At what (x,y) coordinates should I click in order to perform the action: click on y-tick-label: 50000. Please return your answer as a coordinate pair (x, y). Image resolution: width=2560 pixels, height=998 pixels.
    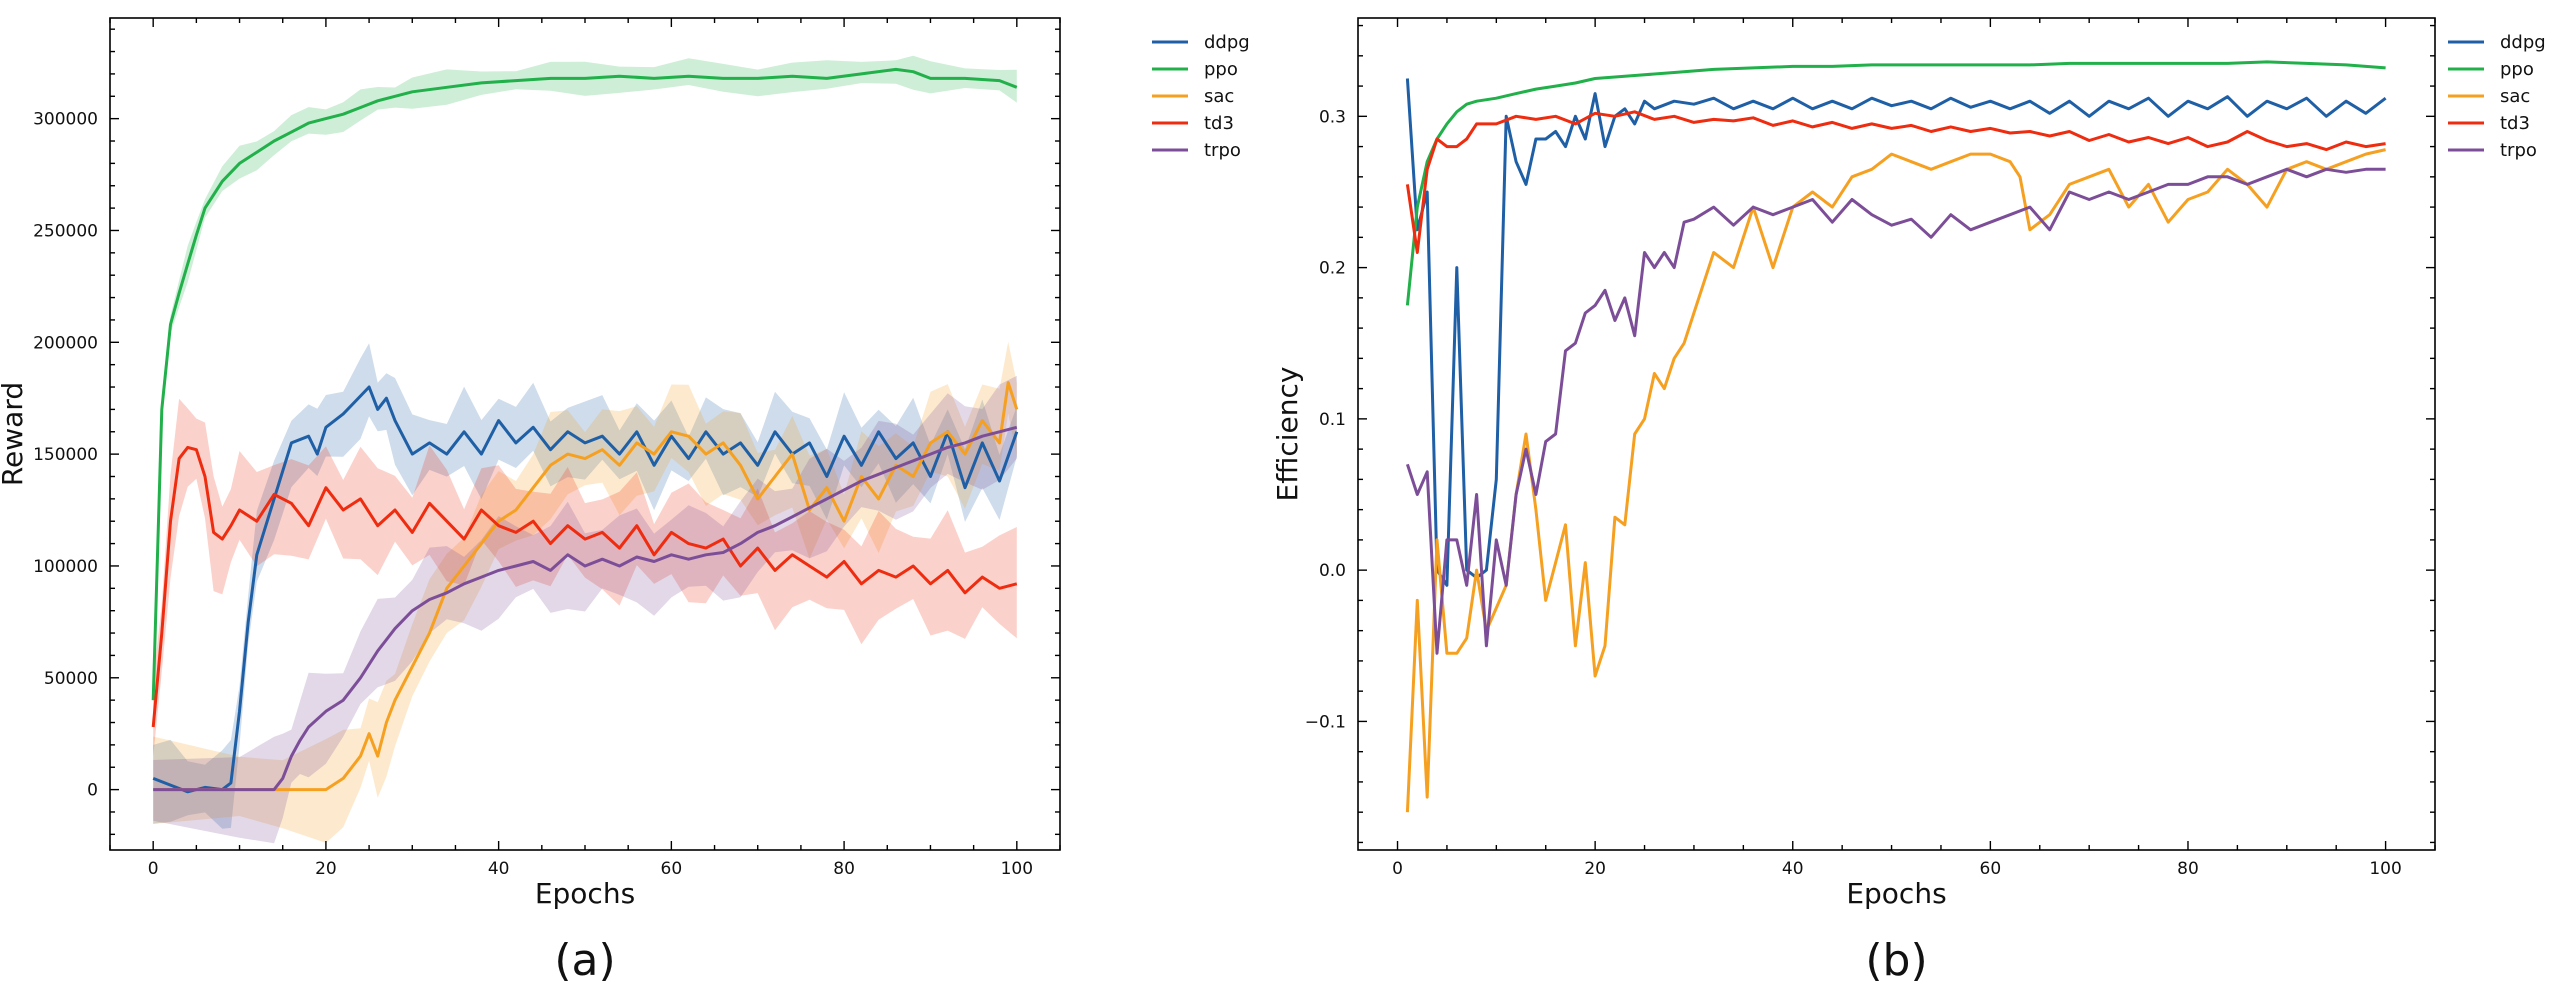
    Looking at the image, I should click on (71, 679).